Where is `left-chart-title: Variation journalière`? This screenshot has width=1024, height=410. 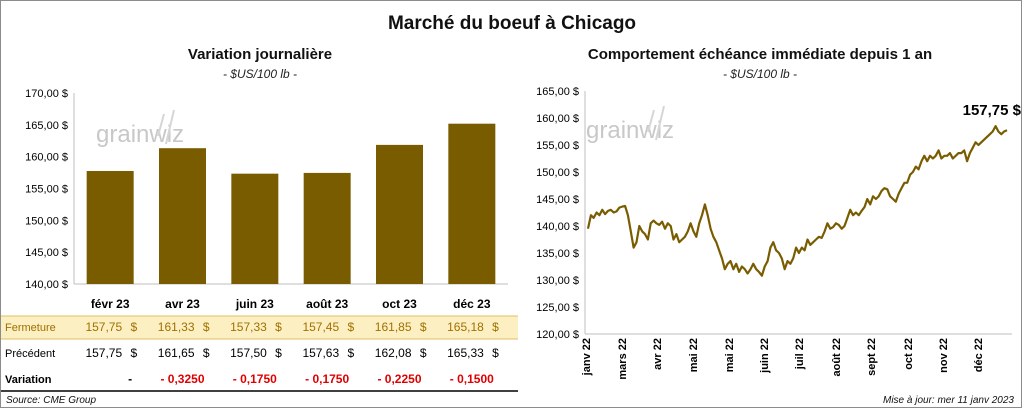
left-chart-title: Variation journalière is located at coordinates (260, 54).